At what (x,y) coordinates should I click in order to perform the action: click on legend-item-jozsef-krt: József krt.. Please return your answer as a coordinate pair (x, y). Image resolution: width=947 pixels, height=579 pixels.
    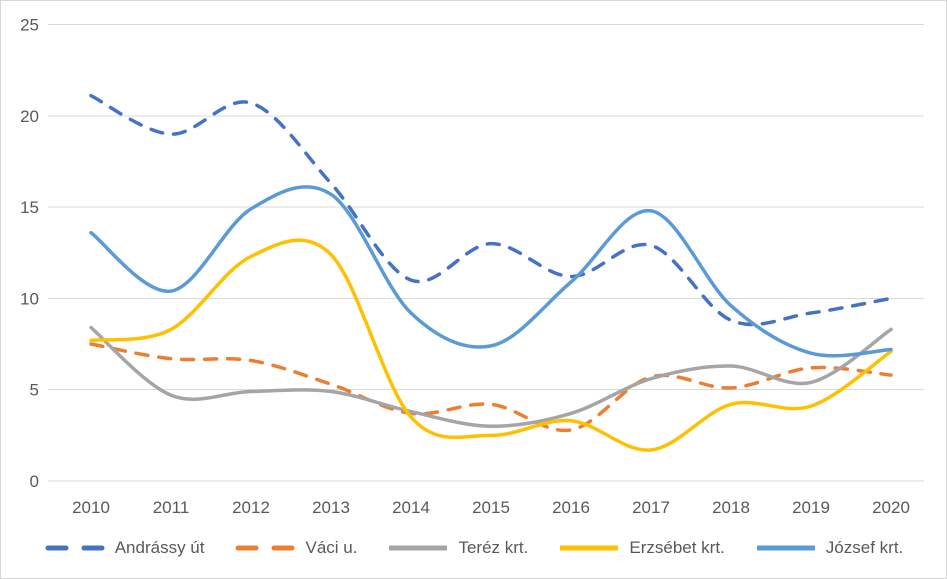
    Looking at the image, I should click on (829, 548).